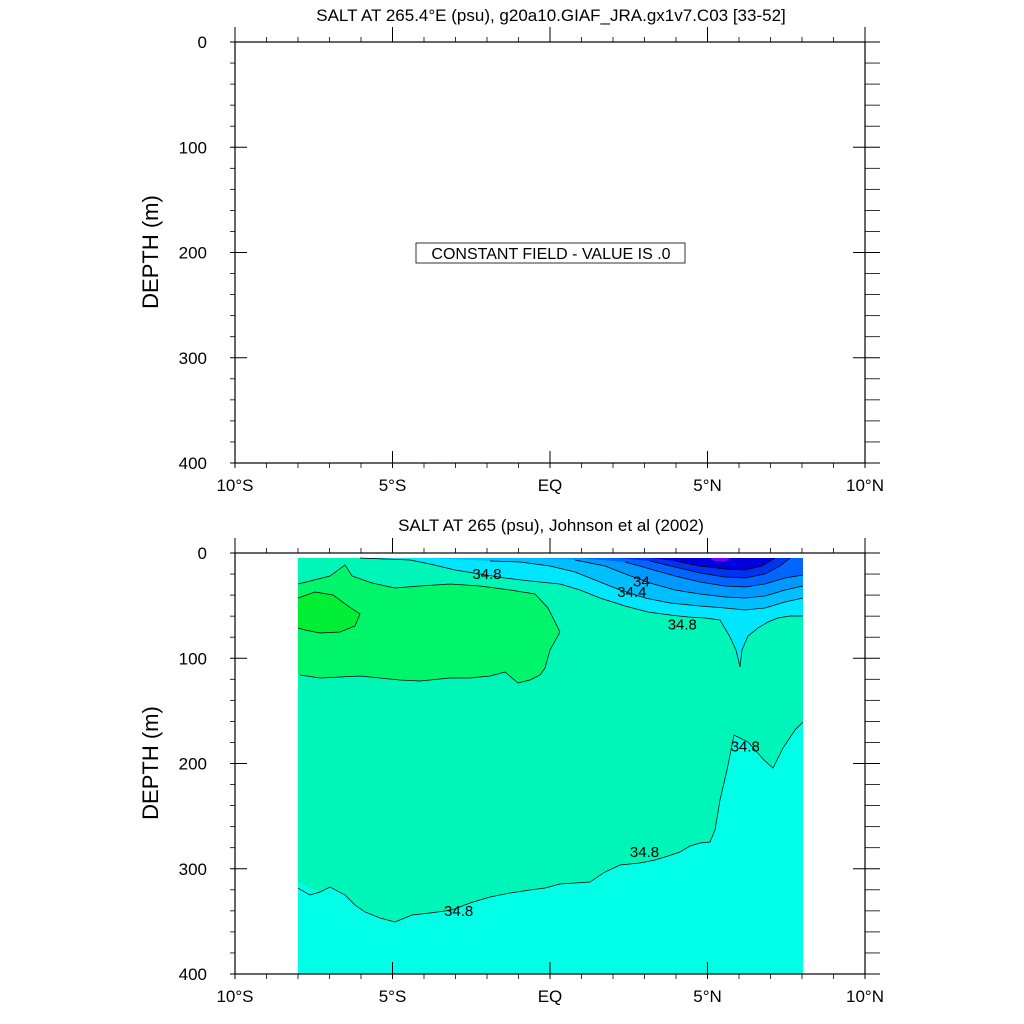 Image resolution: width=1024 pixels, height=1024 pixels. Describe the element at coordinates (393, 996) in the screenshot. I see `bottom-x-tick-label: 5°S` at that location.